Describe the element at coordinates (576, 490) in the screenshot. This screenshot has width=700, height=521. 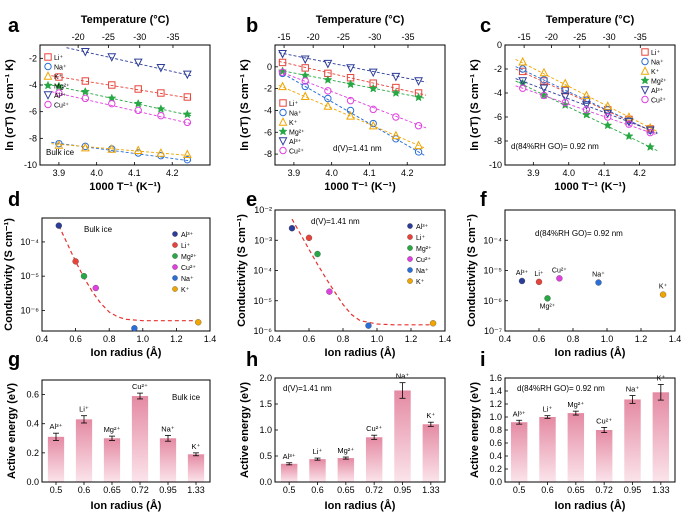
I see `x-tick-label: 0.65` at that location.